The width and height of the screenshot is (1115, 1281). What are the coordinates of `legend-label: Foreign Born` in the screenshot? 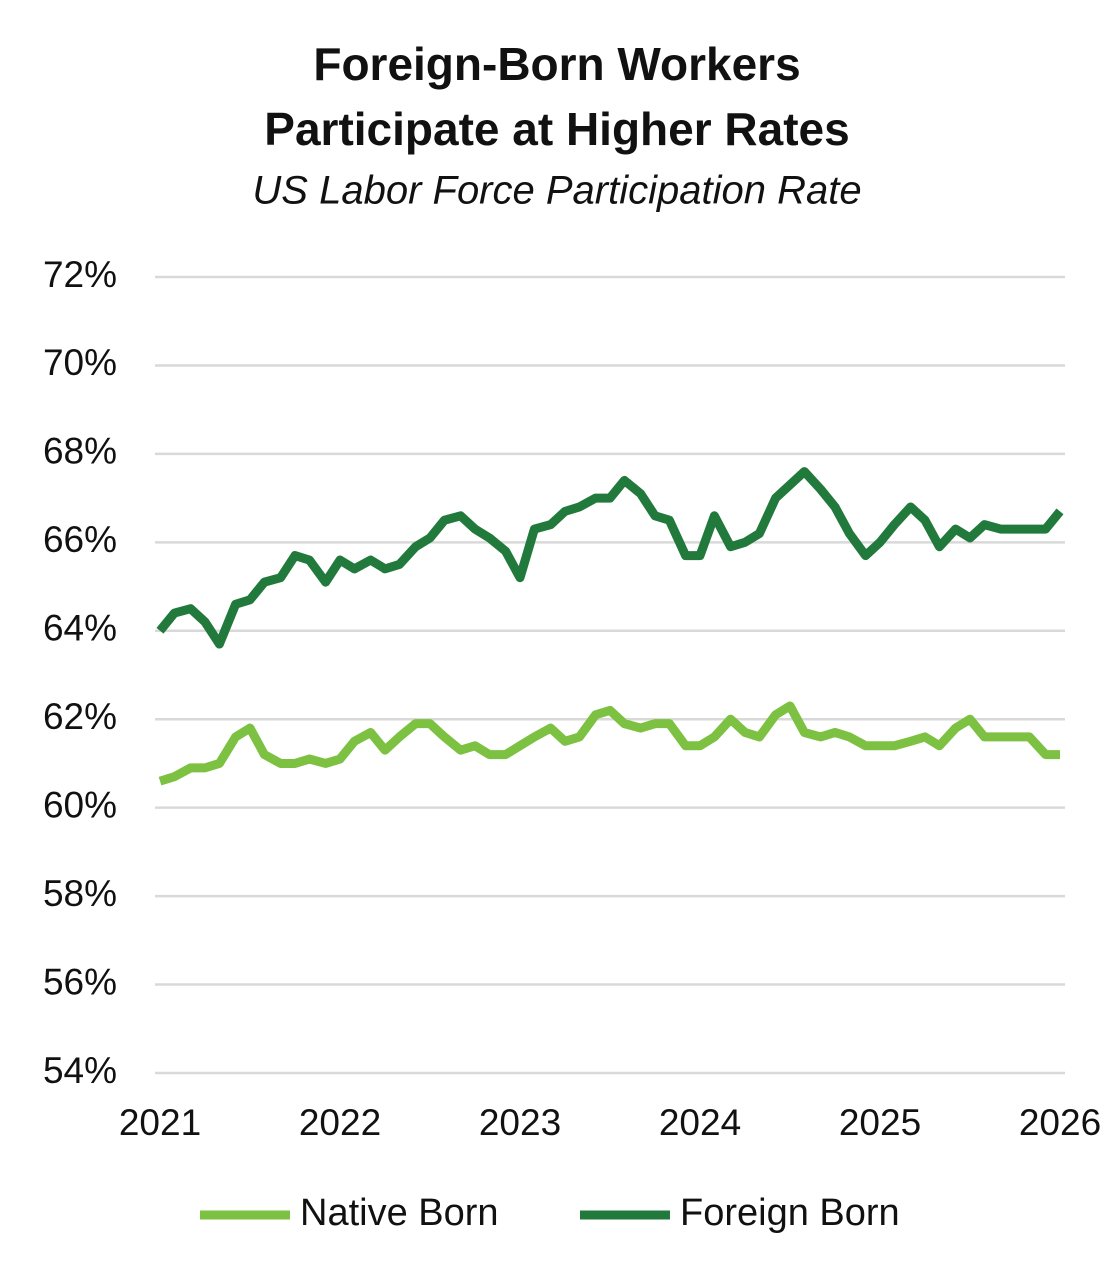 It's located at (790, 1213).